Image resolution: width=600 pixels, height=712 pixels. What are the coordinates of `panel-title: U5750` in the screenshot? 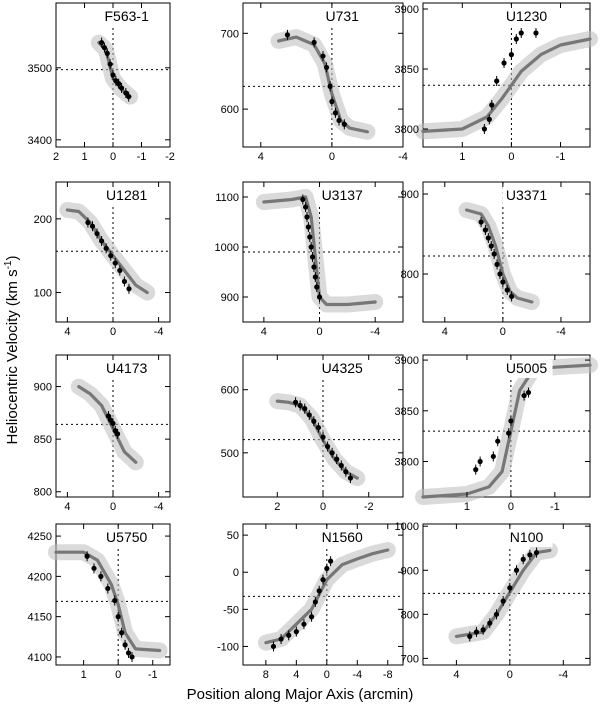 It's located at (126, 537).